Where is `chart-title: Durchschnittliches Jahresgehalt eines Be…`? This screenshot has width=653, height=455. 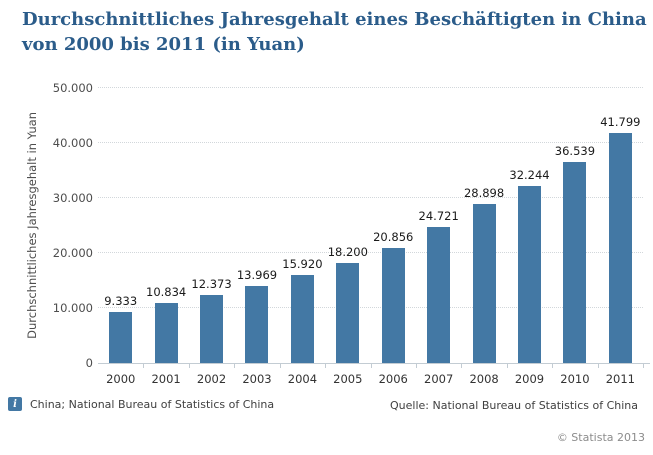 chart-title: Durchschnittliches Jahresgehalt eines Be… is located at coordinates (334, 32).